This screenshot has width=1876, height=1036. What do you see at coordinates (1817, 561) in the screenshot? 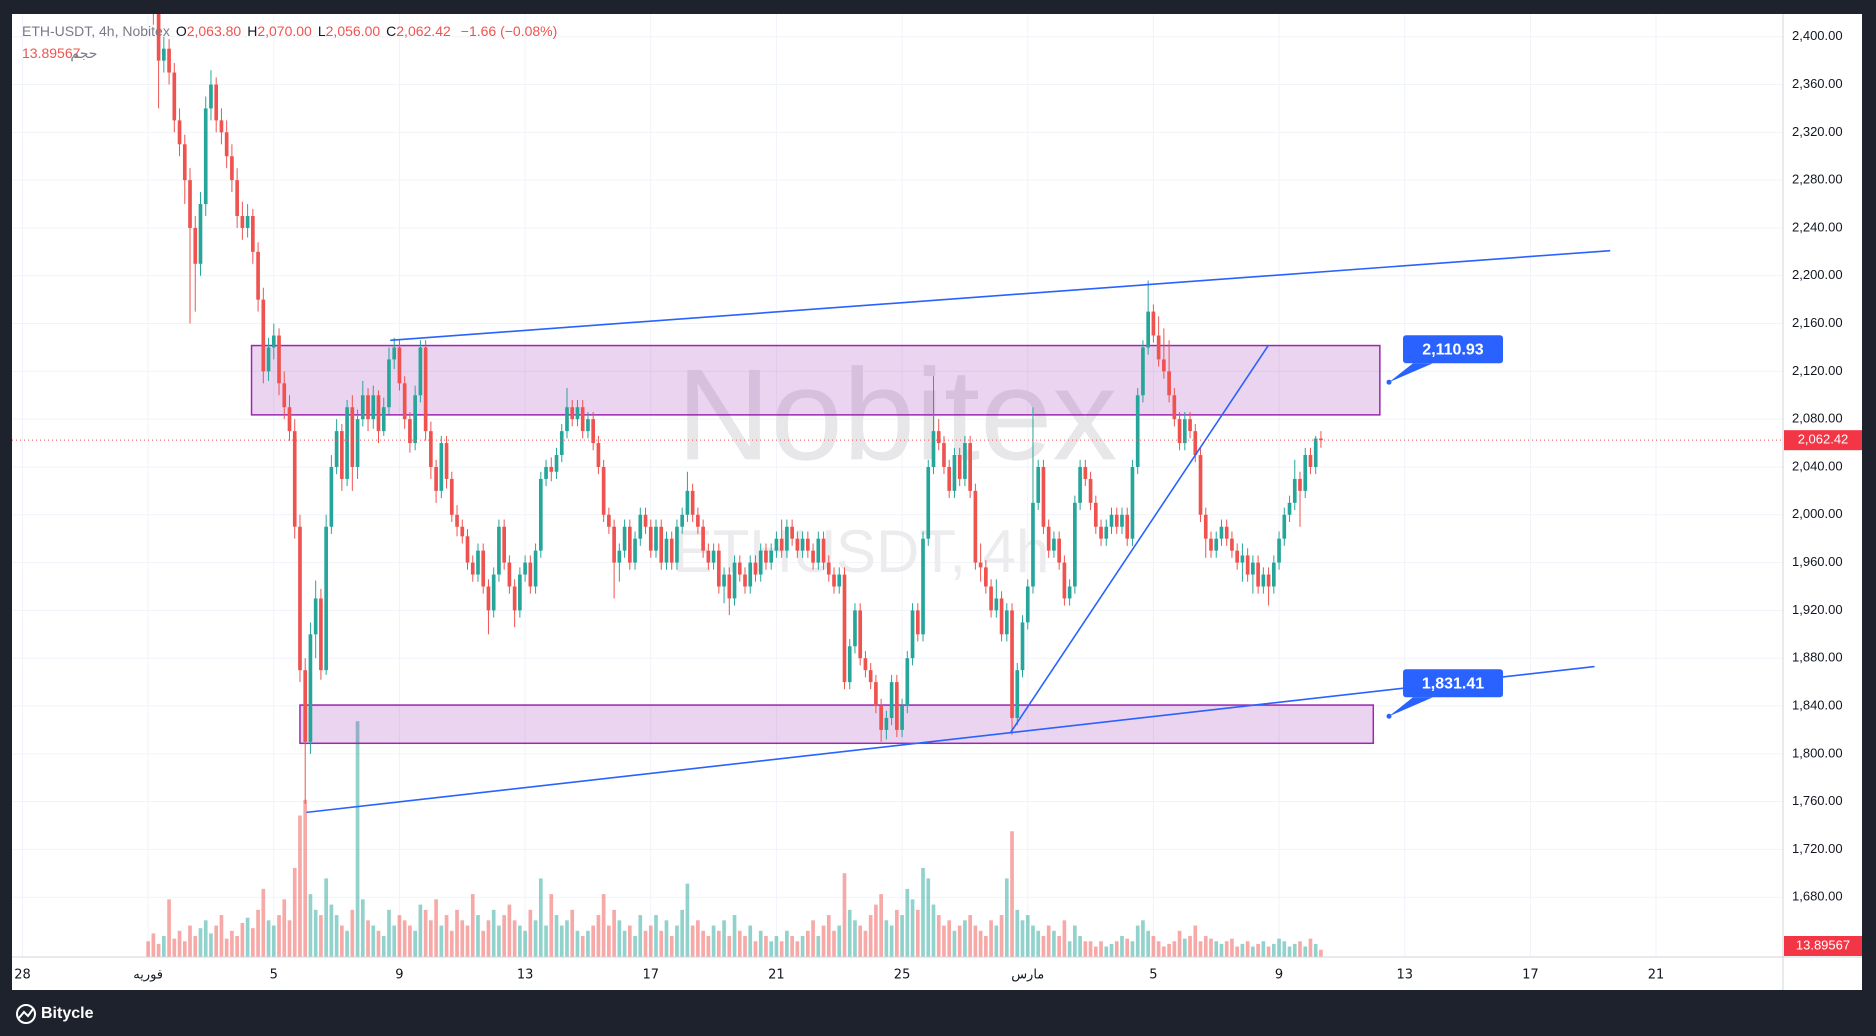
I see `y-tick-label: 1,960.00` at bounding box center [1817, 561].